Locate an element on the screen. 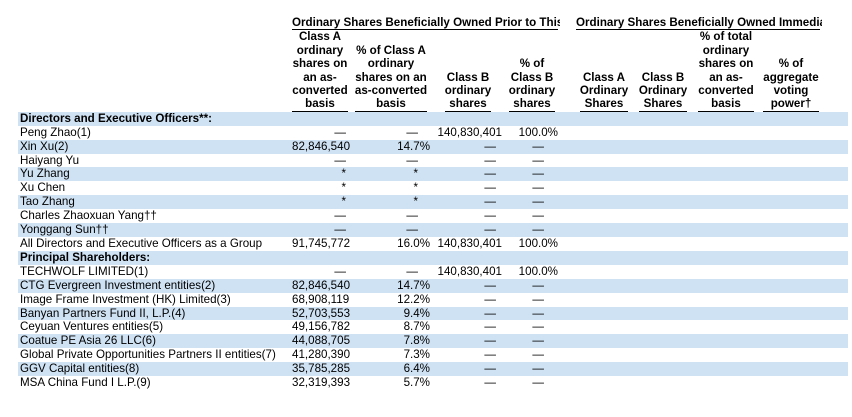  table-row: GGV Capital entities(8) 35,785,285 6.4% — — is located at coordinates (433, 369).